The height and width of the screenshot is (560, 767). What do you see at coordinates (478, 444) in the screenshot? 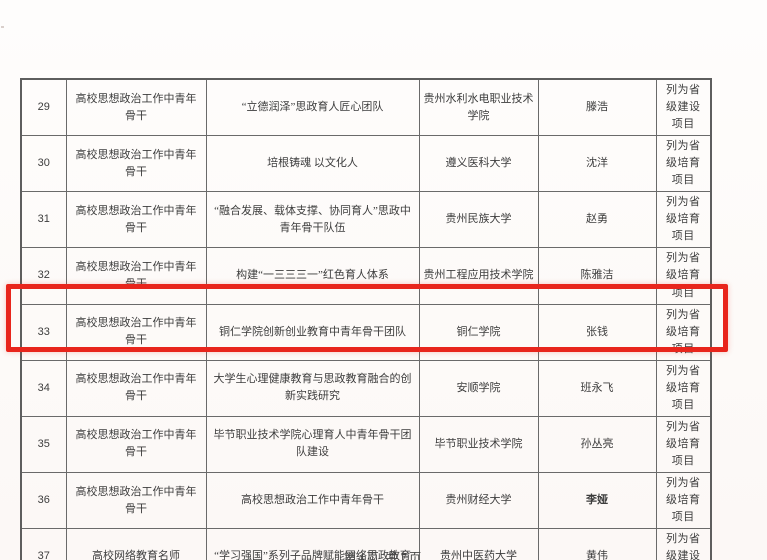
I see `cell-institution: 毕节职业技术学院` at bounding box center [478, 444].